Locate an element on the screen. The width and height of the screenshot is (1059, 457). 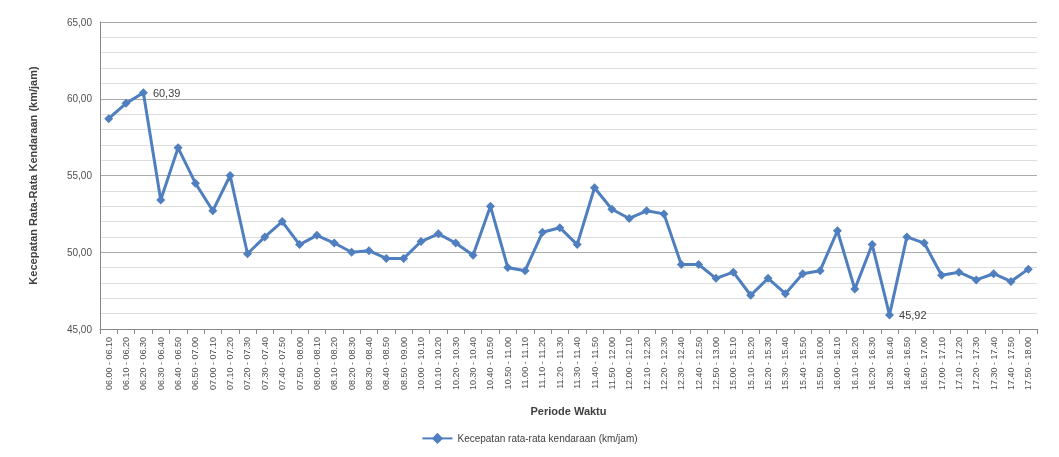
x-tick-label: 10.30 - 10.40 is located at coordinates (473, 364).